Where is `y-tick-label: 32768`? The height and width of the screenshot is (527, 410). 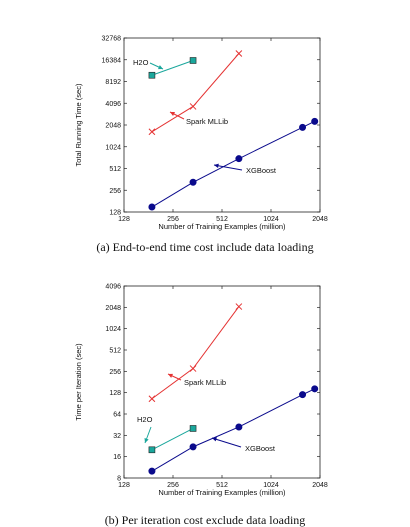 y-tick-label: 32768 is located at coordinates (112, 39).